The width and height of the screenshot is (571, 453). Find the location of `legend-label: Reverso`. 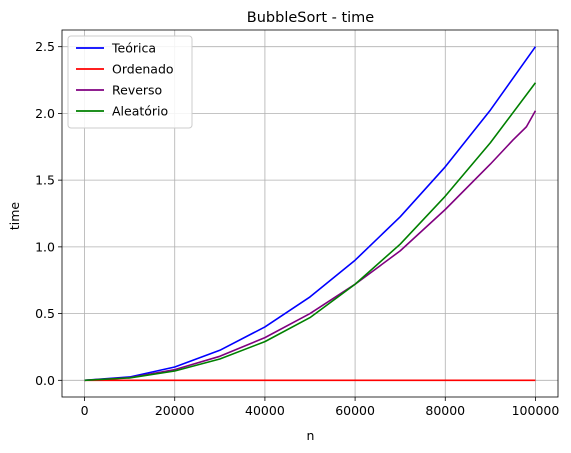

legend-label: Reverso is located at coordinates (137, 90).